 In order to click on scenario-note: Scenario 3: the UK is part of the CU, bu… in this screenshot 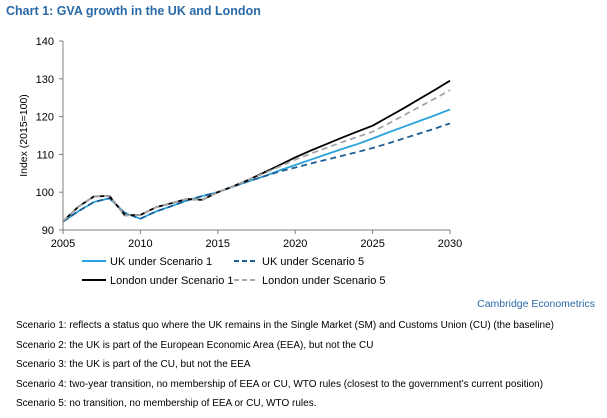, I will do `click(133, 365)`.